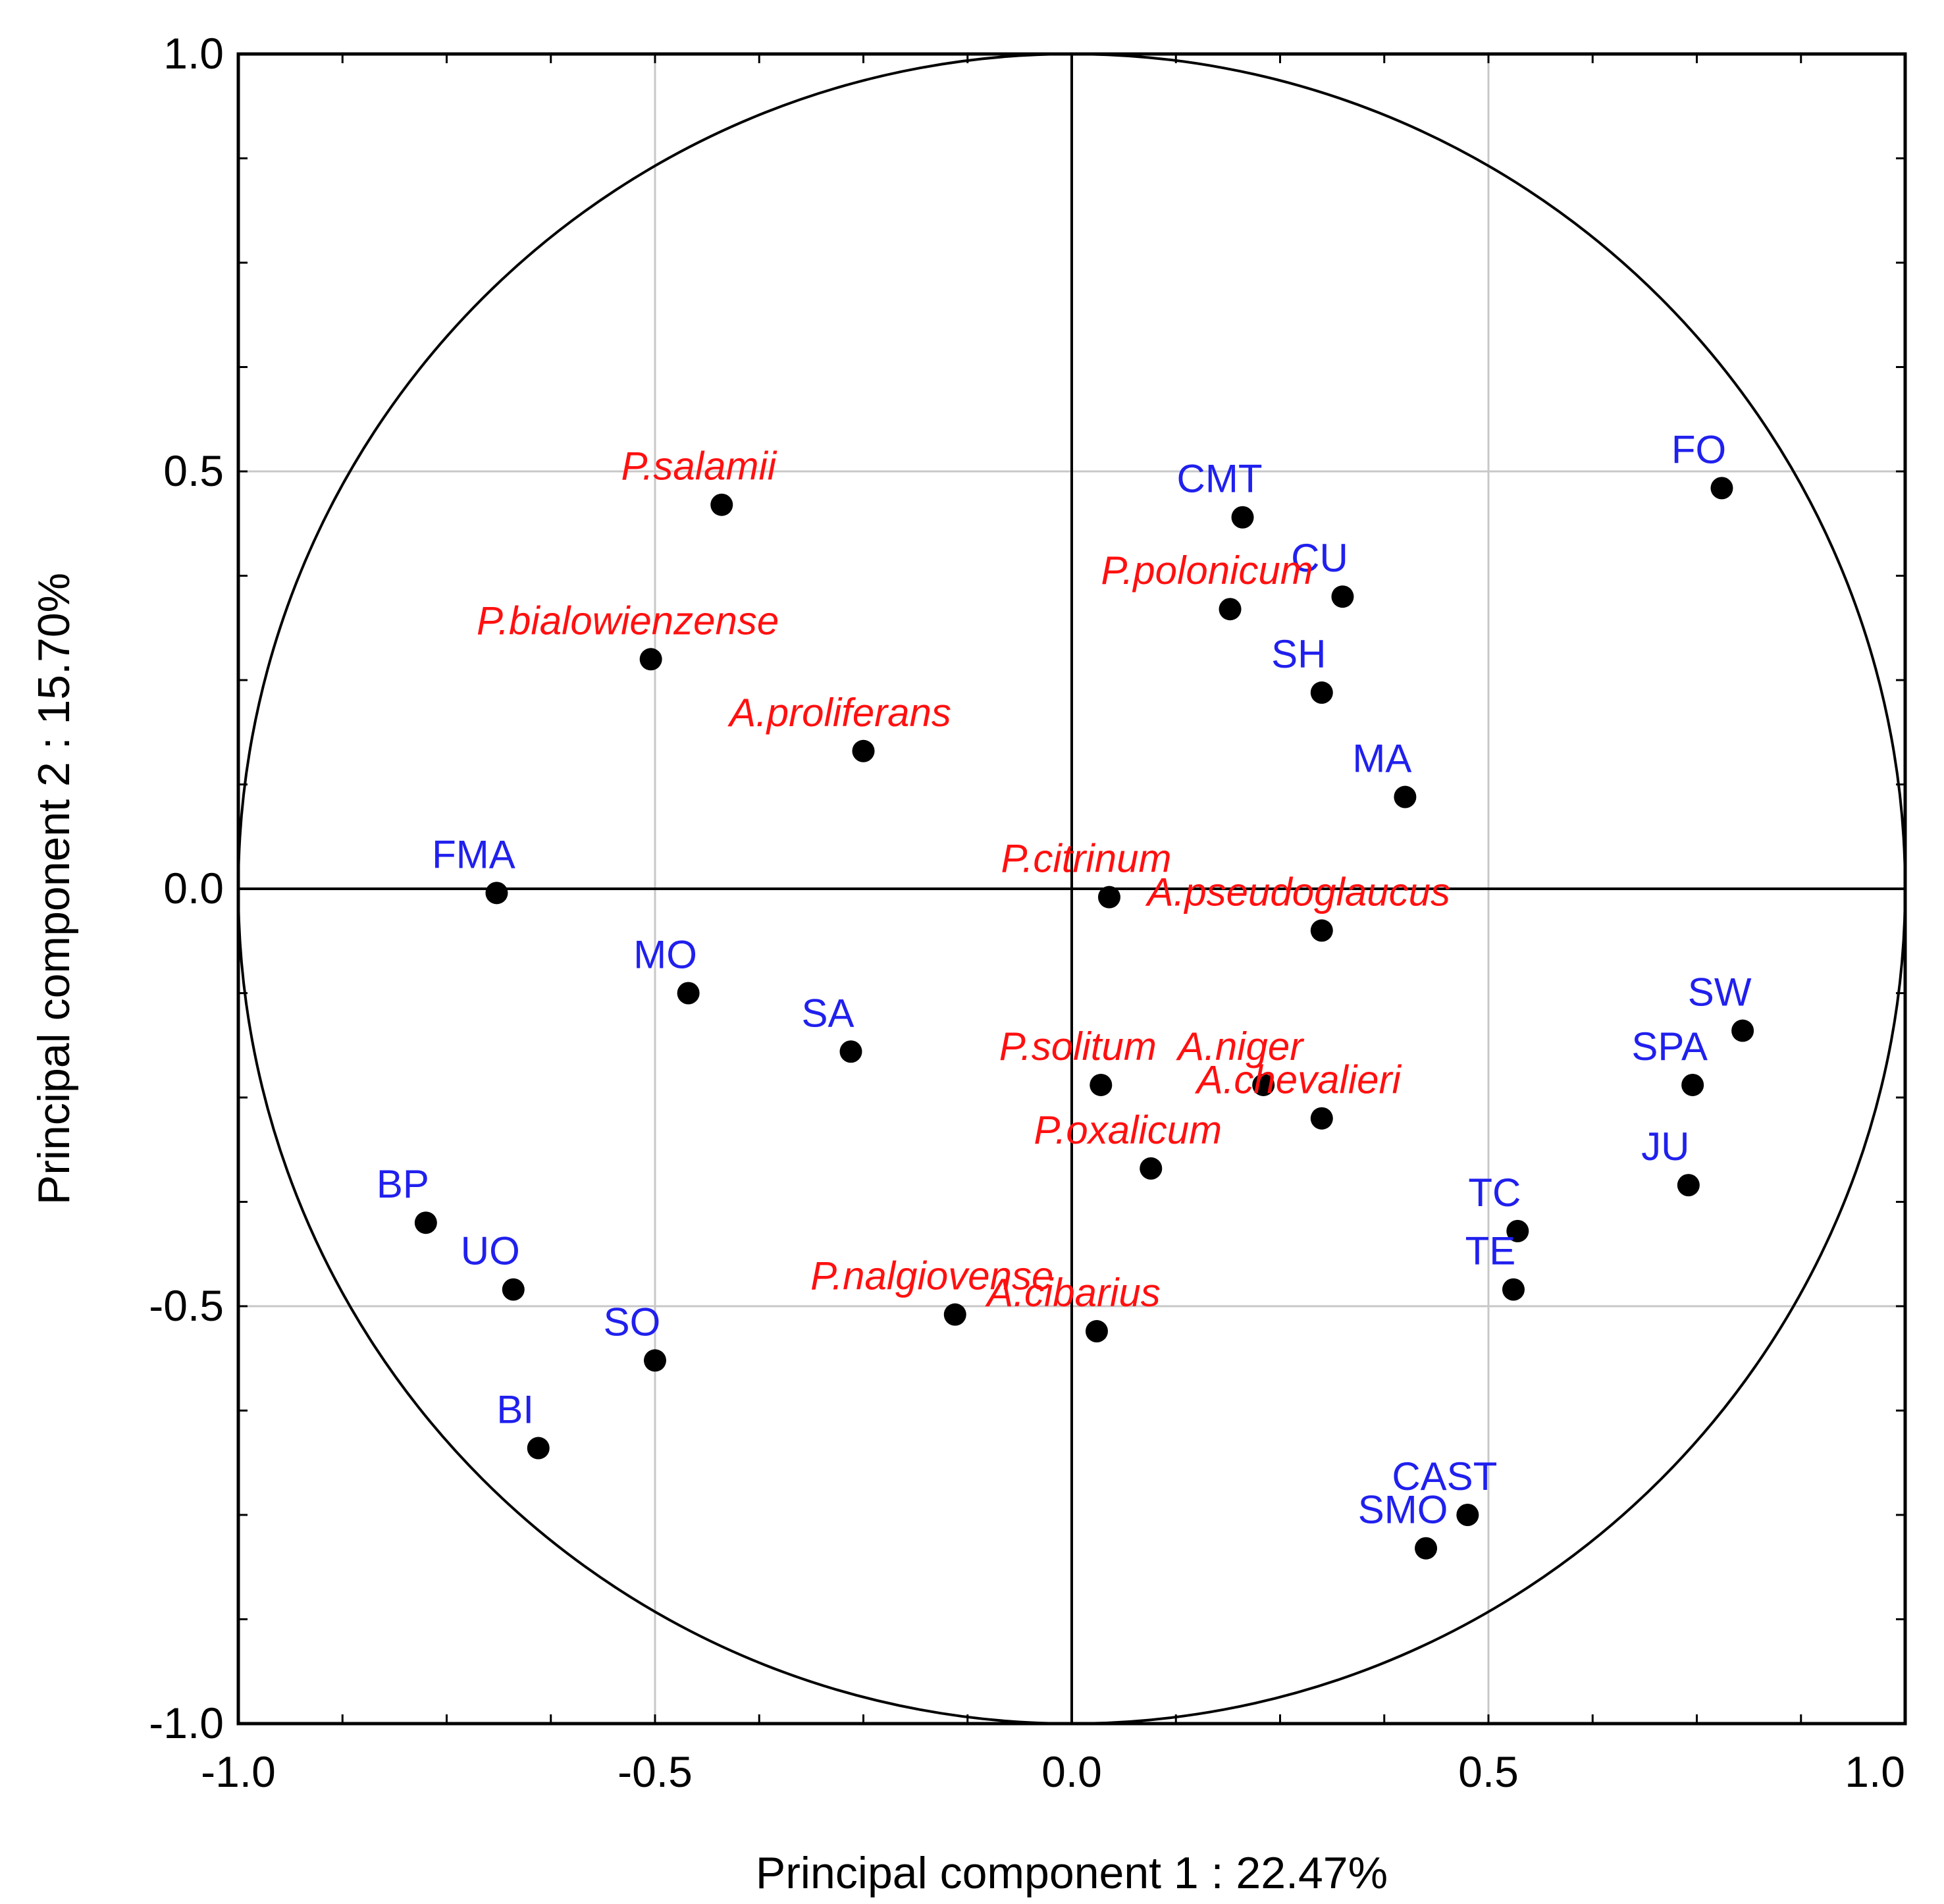  Describe the element at coordinates (1072, 1293) in the screenshot. I see `point-label-a-cibarius: A.cibarius` at that location.